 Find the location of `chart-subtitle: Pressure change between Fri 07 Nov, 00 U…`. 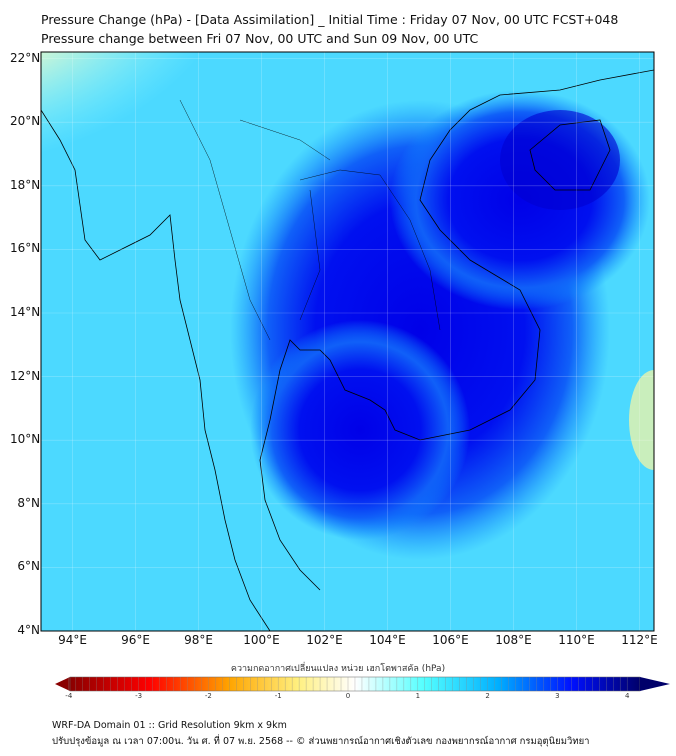

chart-subtitle: Pressure change between Fri 07 Nov, 00 U… is located at coordinates (260, 38).